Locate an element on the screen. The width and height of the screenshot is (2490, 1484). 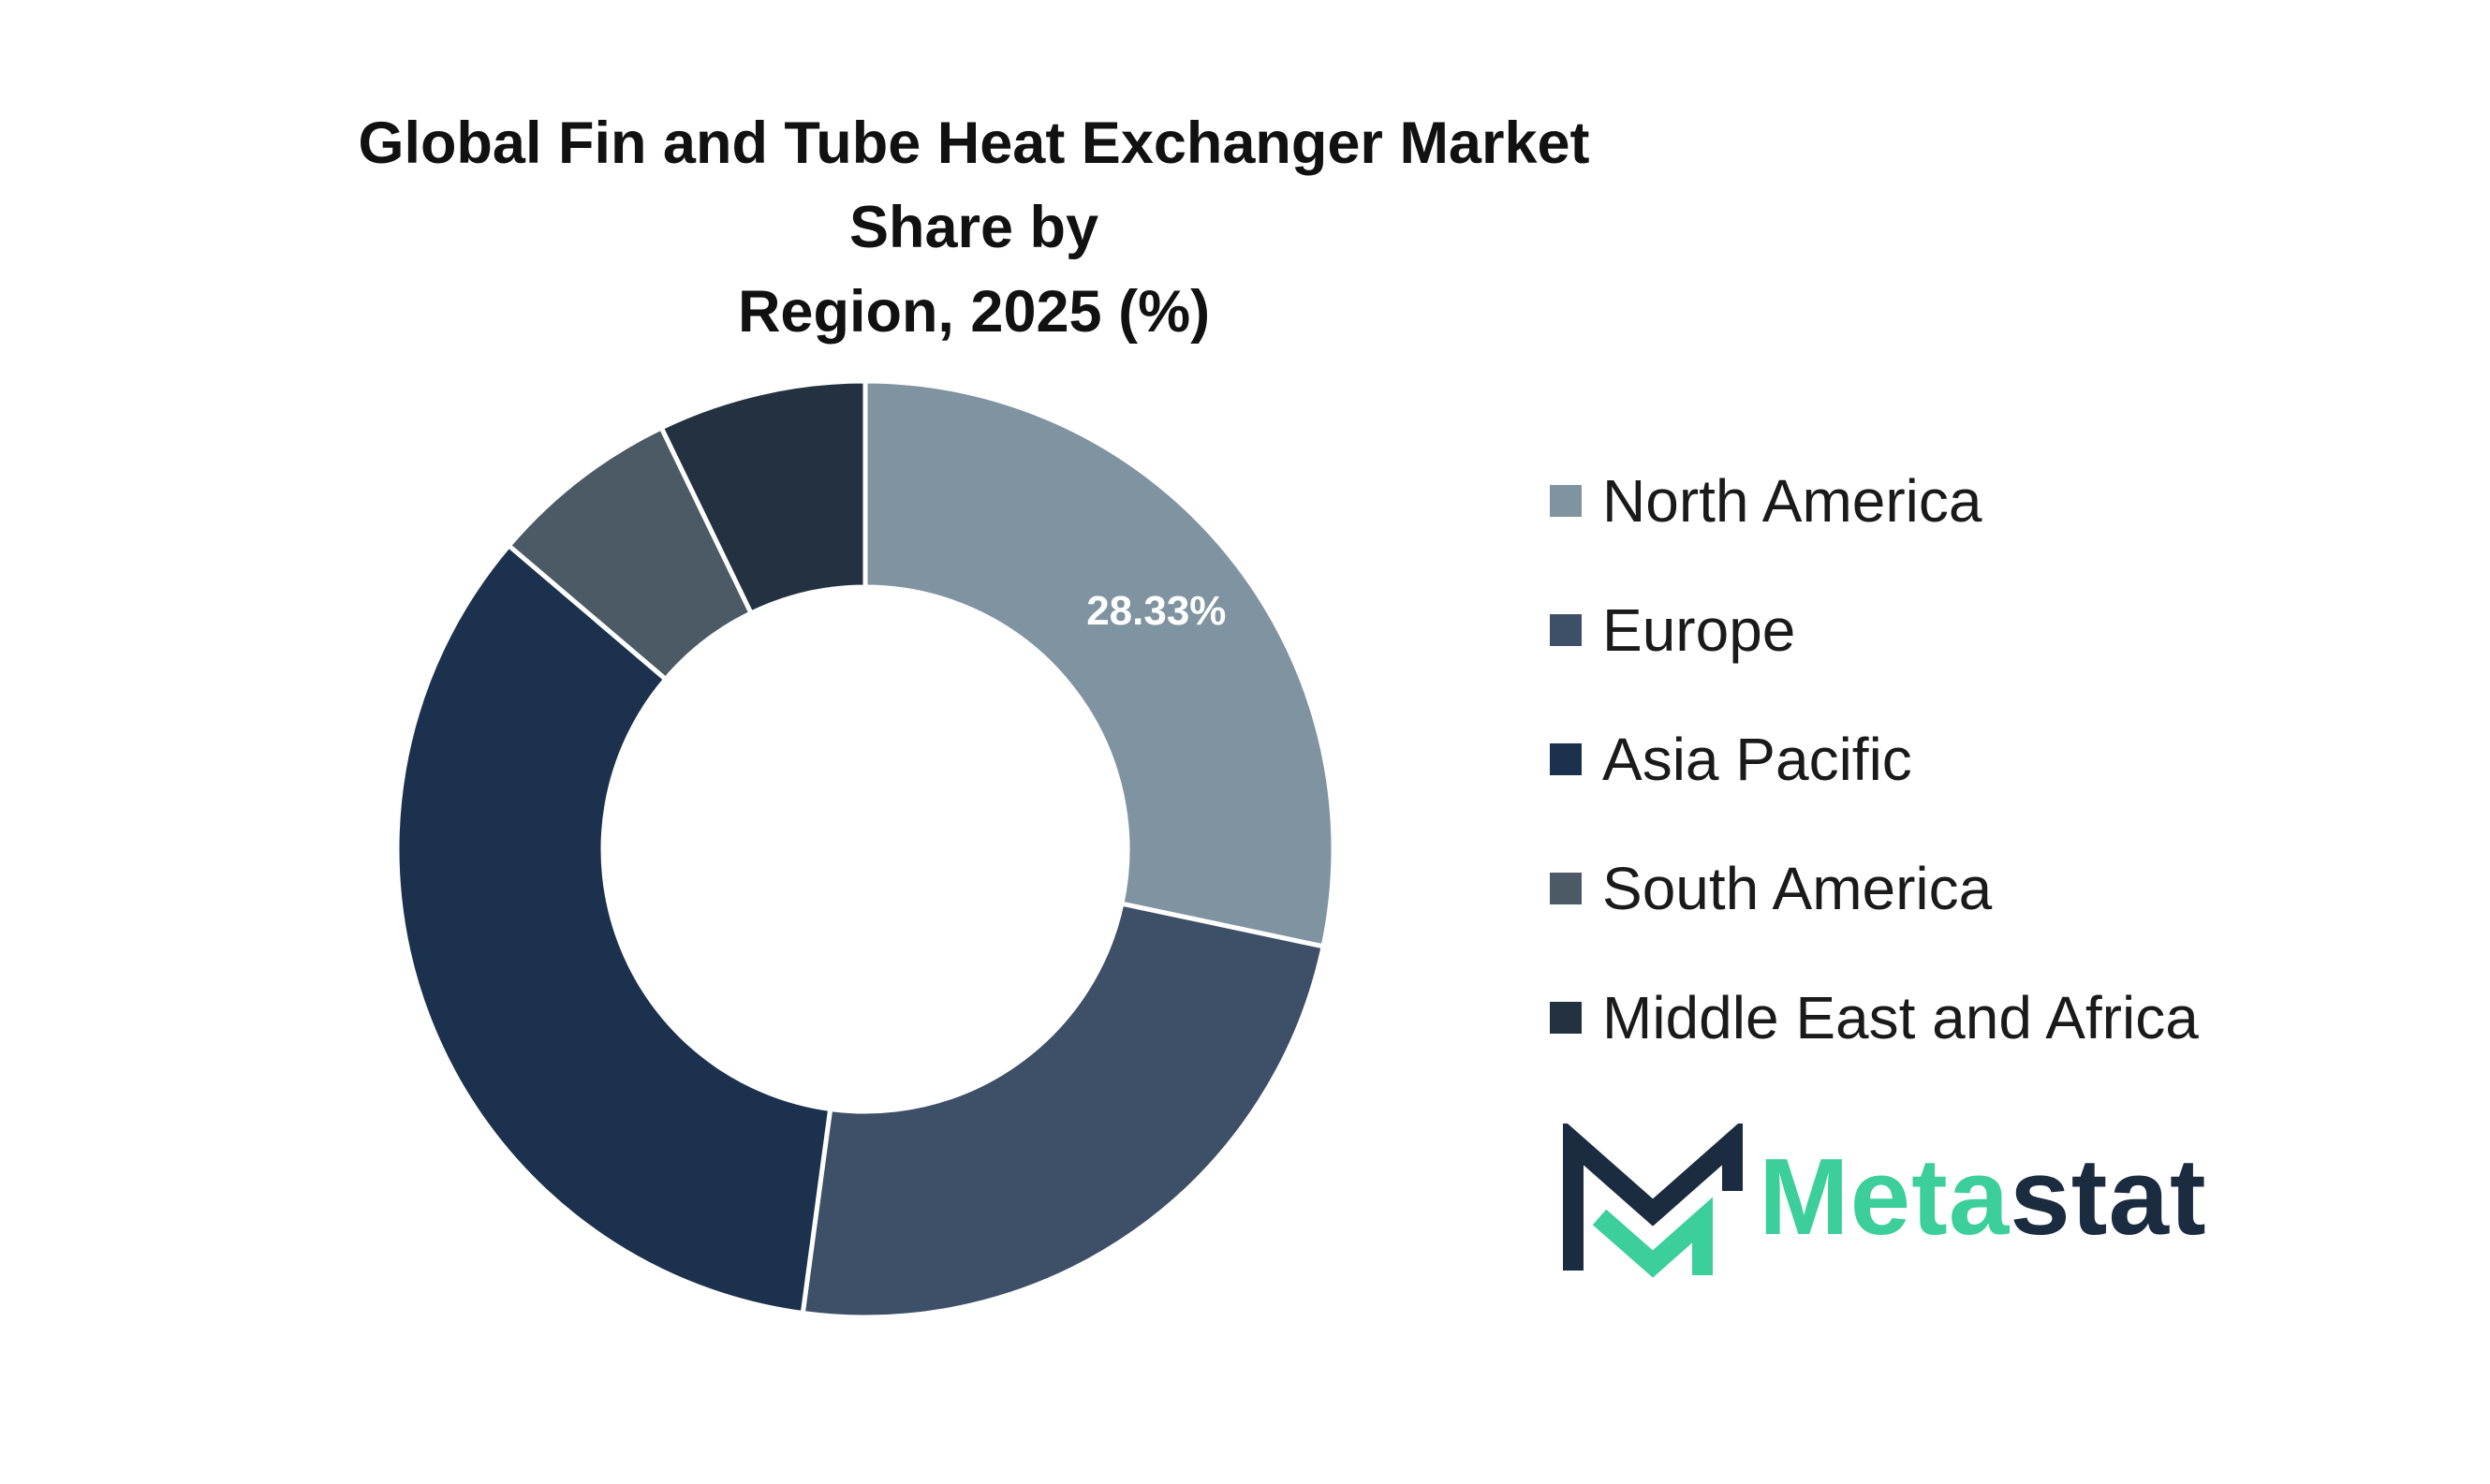
logo-text-stat: stat is located at coordinates (2108, 1196).